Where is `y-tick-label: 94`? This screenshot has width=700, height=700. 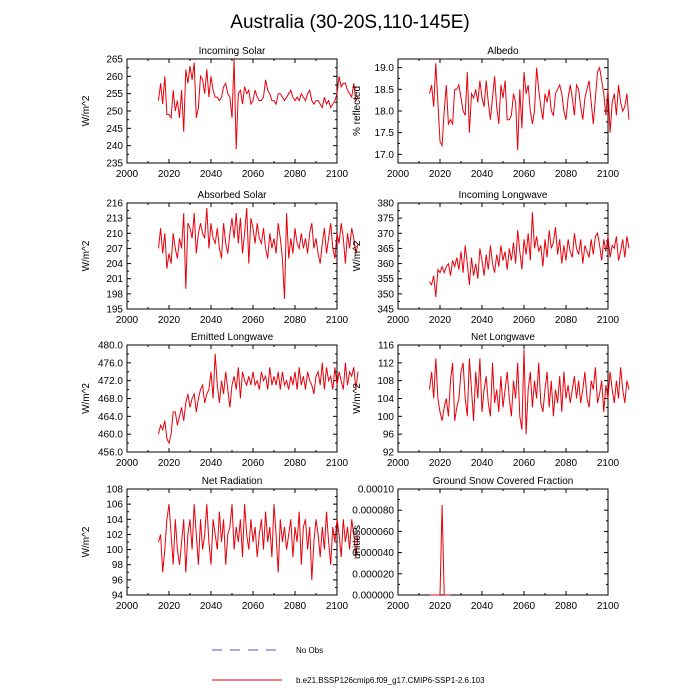 y-tick-label: 94 is located at coordinates (118, 596).